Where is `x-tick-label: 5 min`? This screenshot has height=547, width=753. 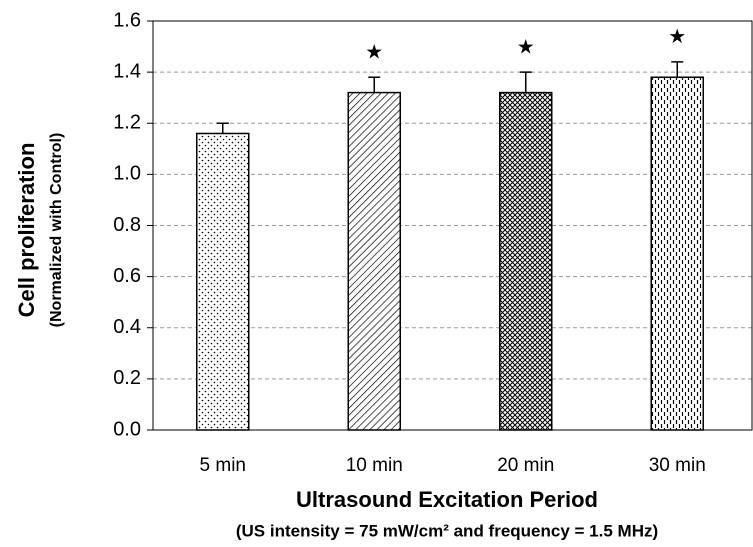 x-tick-label: 5 min is located at coordinates (223, 465).